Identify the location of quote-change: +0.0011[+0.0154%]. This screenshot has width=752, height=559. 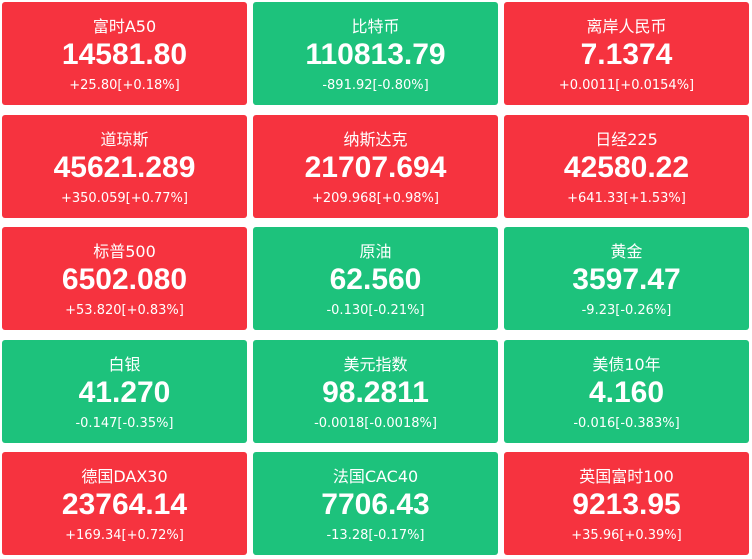
(626, 85).